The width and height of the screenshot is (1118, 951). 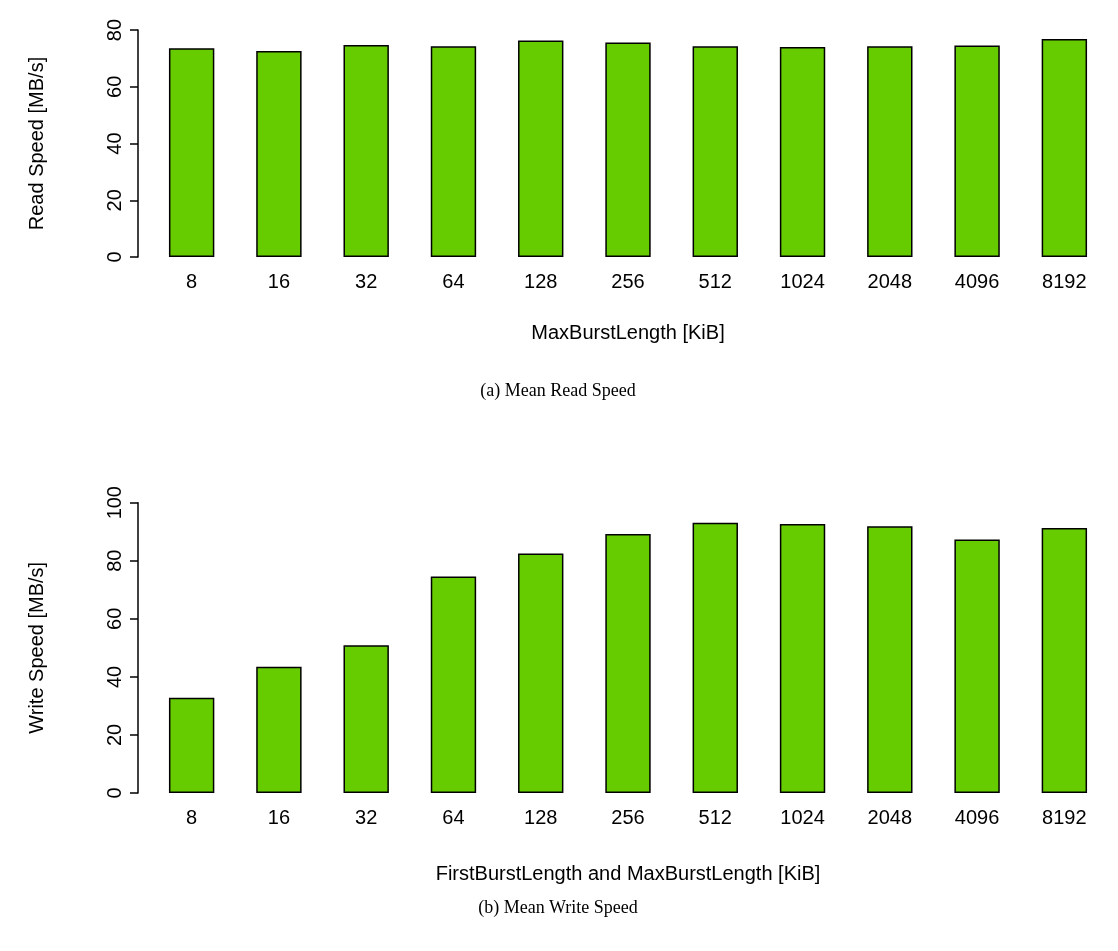 I want to click on text: (a) Mean Read Speed, so click(x=558, y=390).